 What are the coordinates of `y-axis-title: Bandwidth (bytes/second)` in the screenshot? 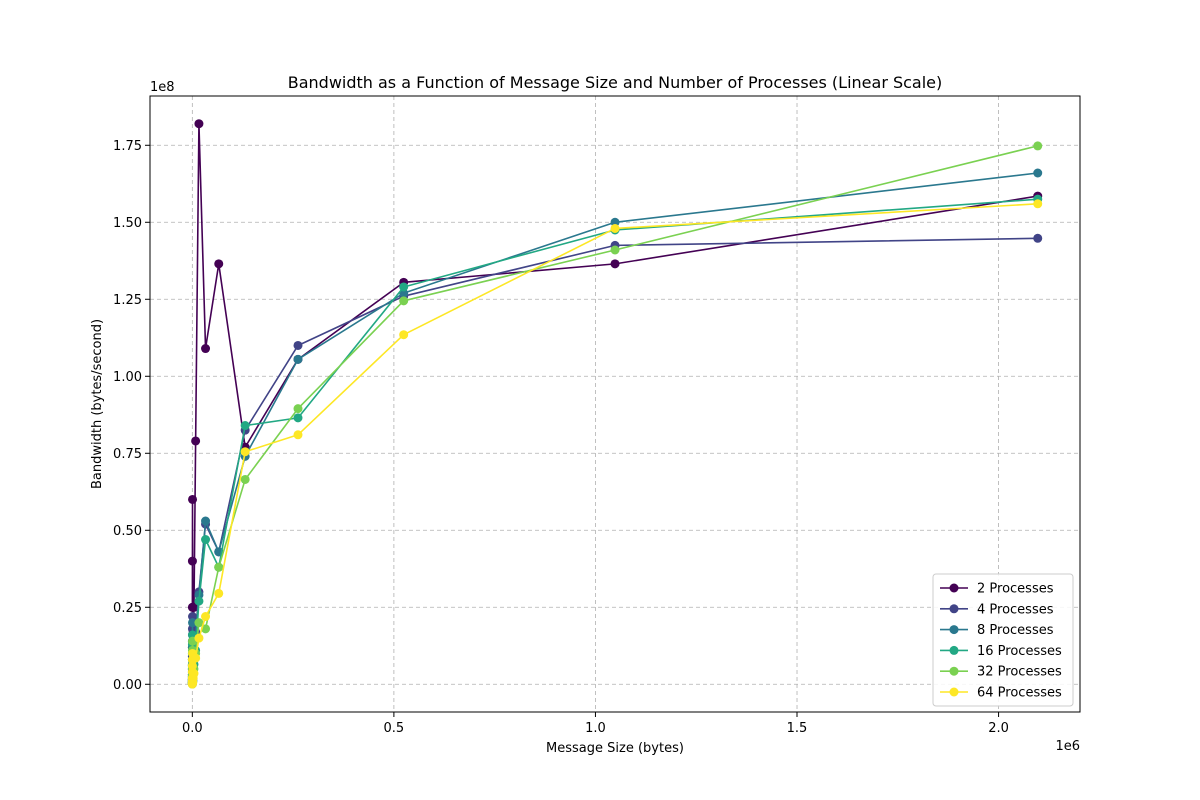 It's located at (97, 404).